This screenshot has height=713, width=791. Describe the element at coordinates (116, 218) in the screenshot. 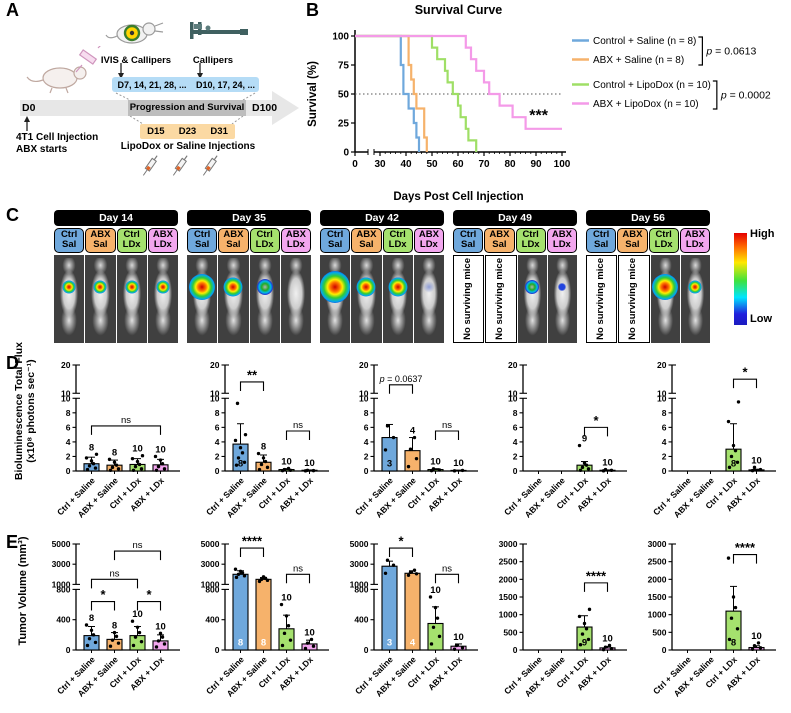

I see `day-header: Day 14` at that location.